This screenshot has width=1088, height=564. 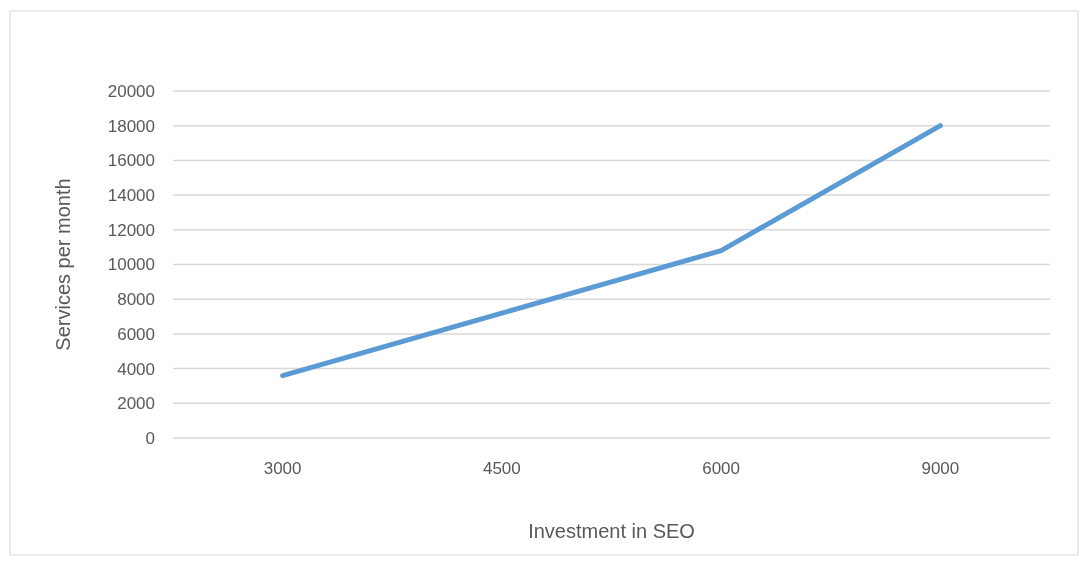 What do you see at coordinates (136, 369) in the screenshot?
I see `y-tick-label: 4000` at bounding box center [136, 369].